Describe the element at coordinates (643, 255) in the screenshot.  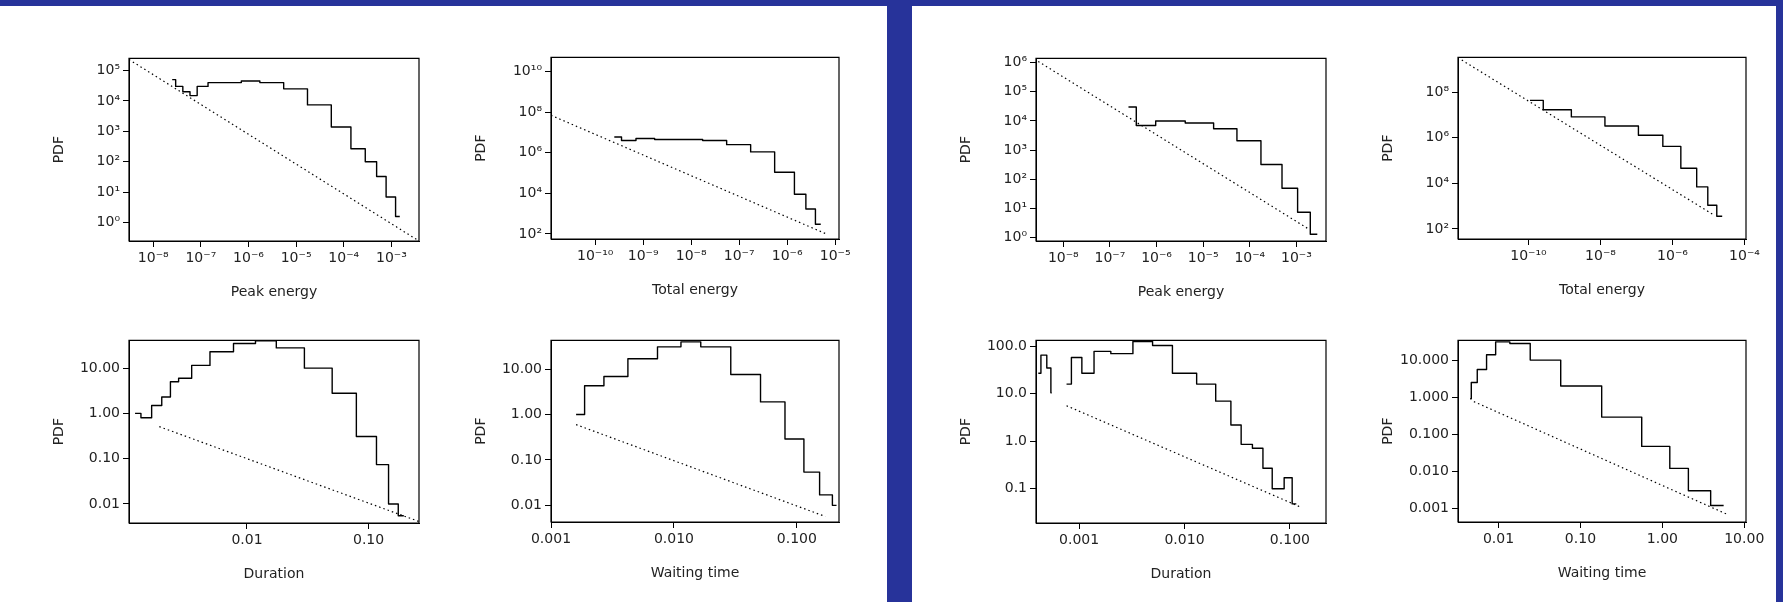
I see `x-tick-label: 10⁻⁹` at that location.